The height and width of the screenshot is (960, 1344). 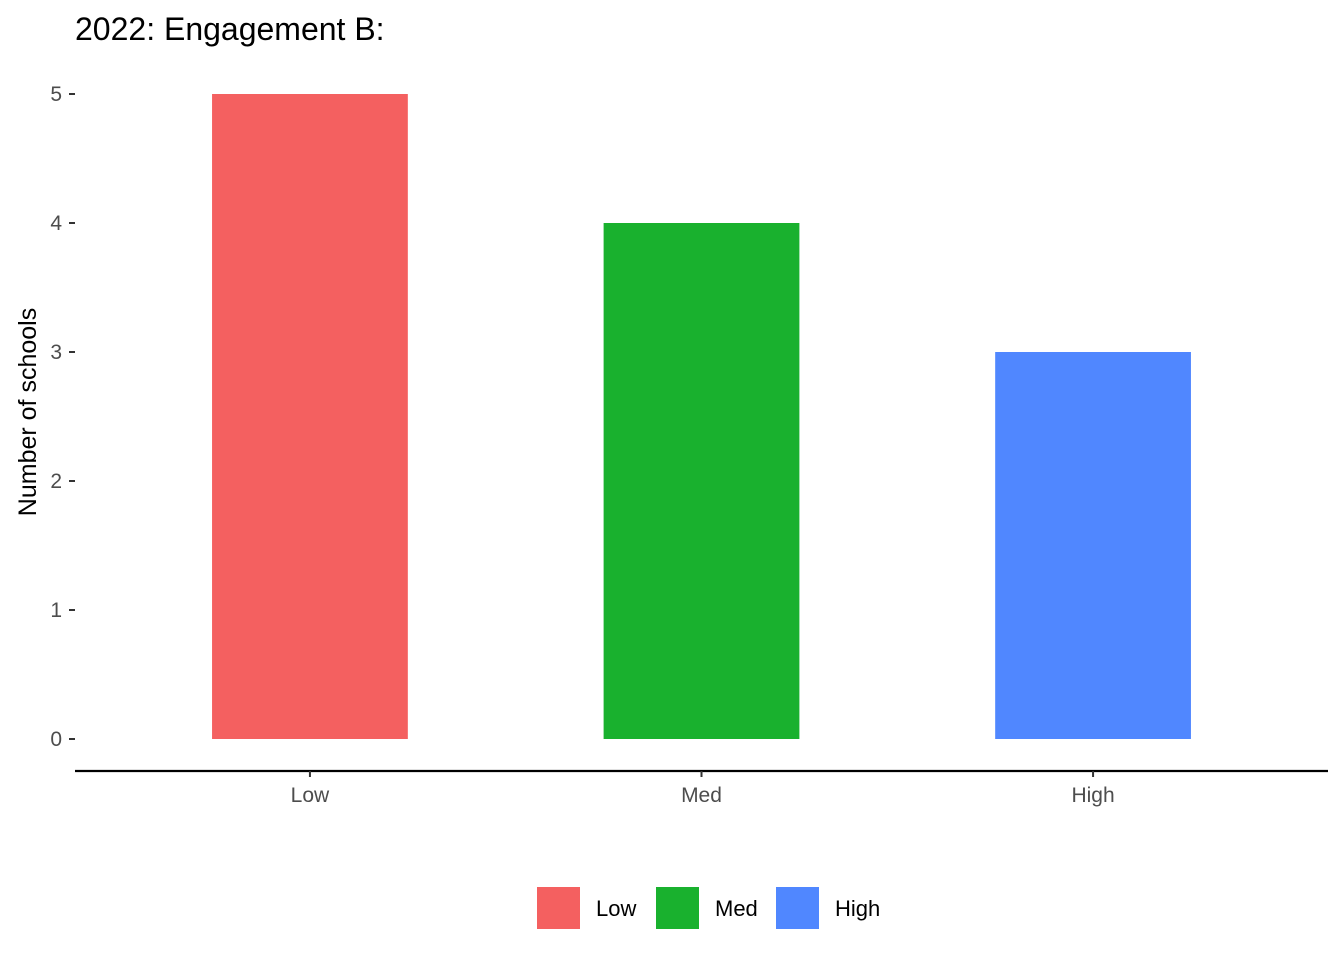 I want to click on x-tick-label: Low, so click(x=310, y=795).